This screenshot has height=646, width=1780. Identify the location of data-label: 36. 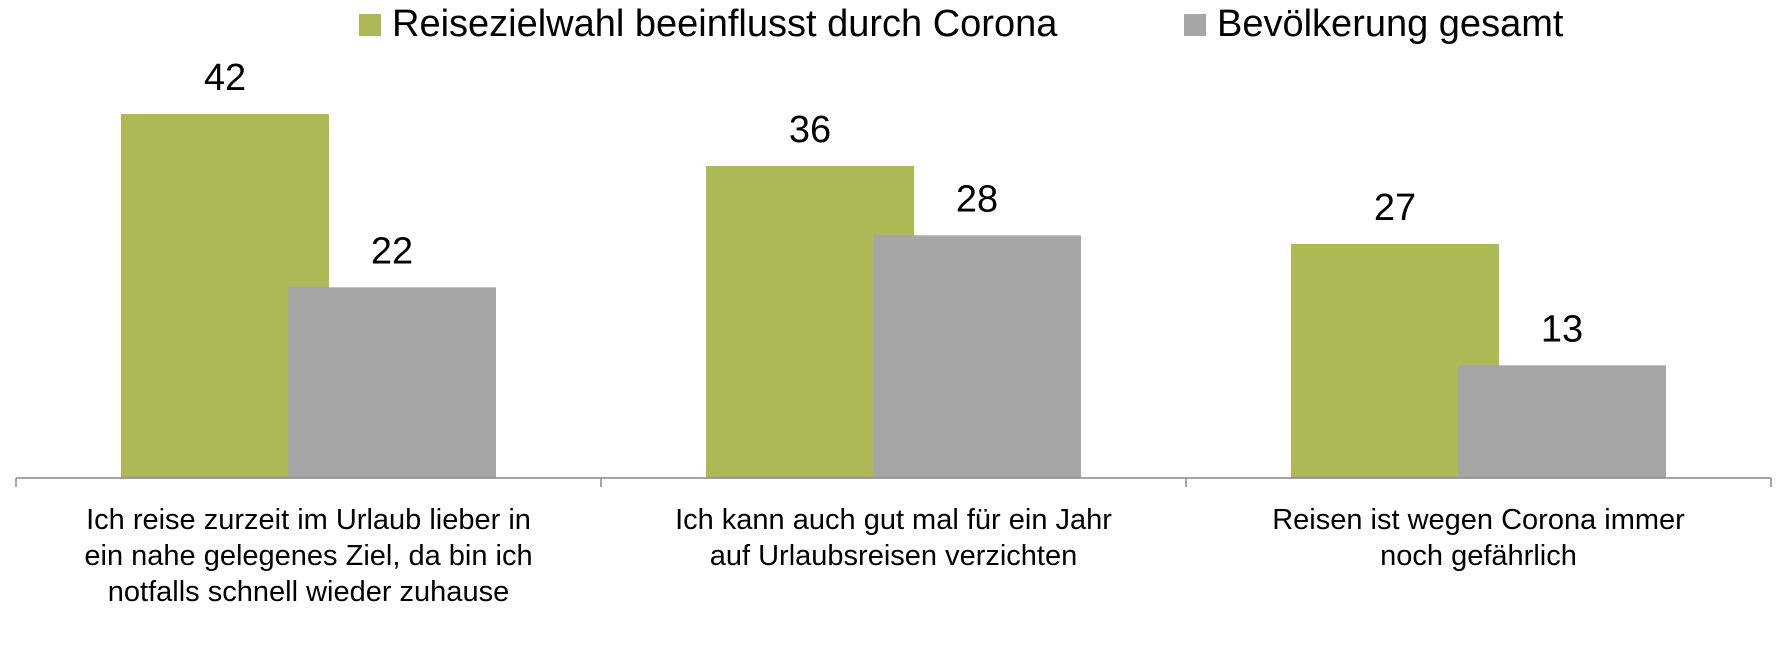
(810, 130).